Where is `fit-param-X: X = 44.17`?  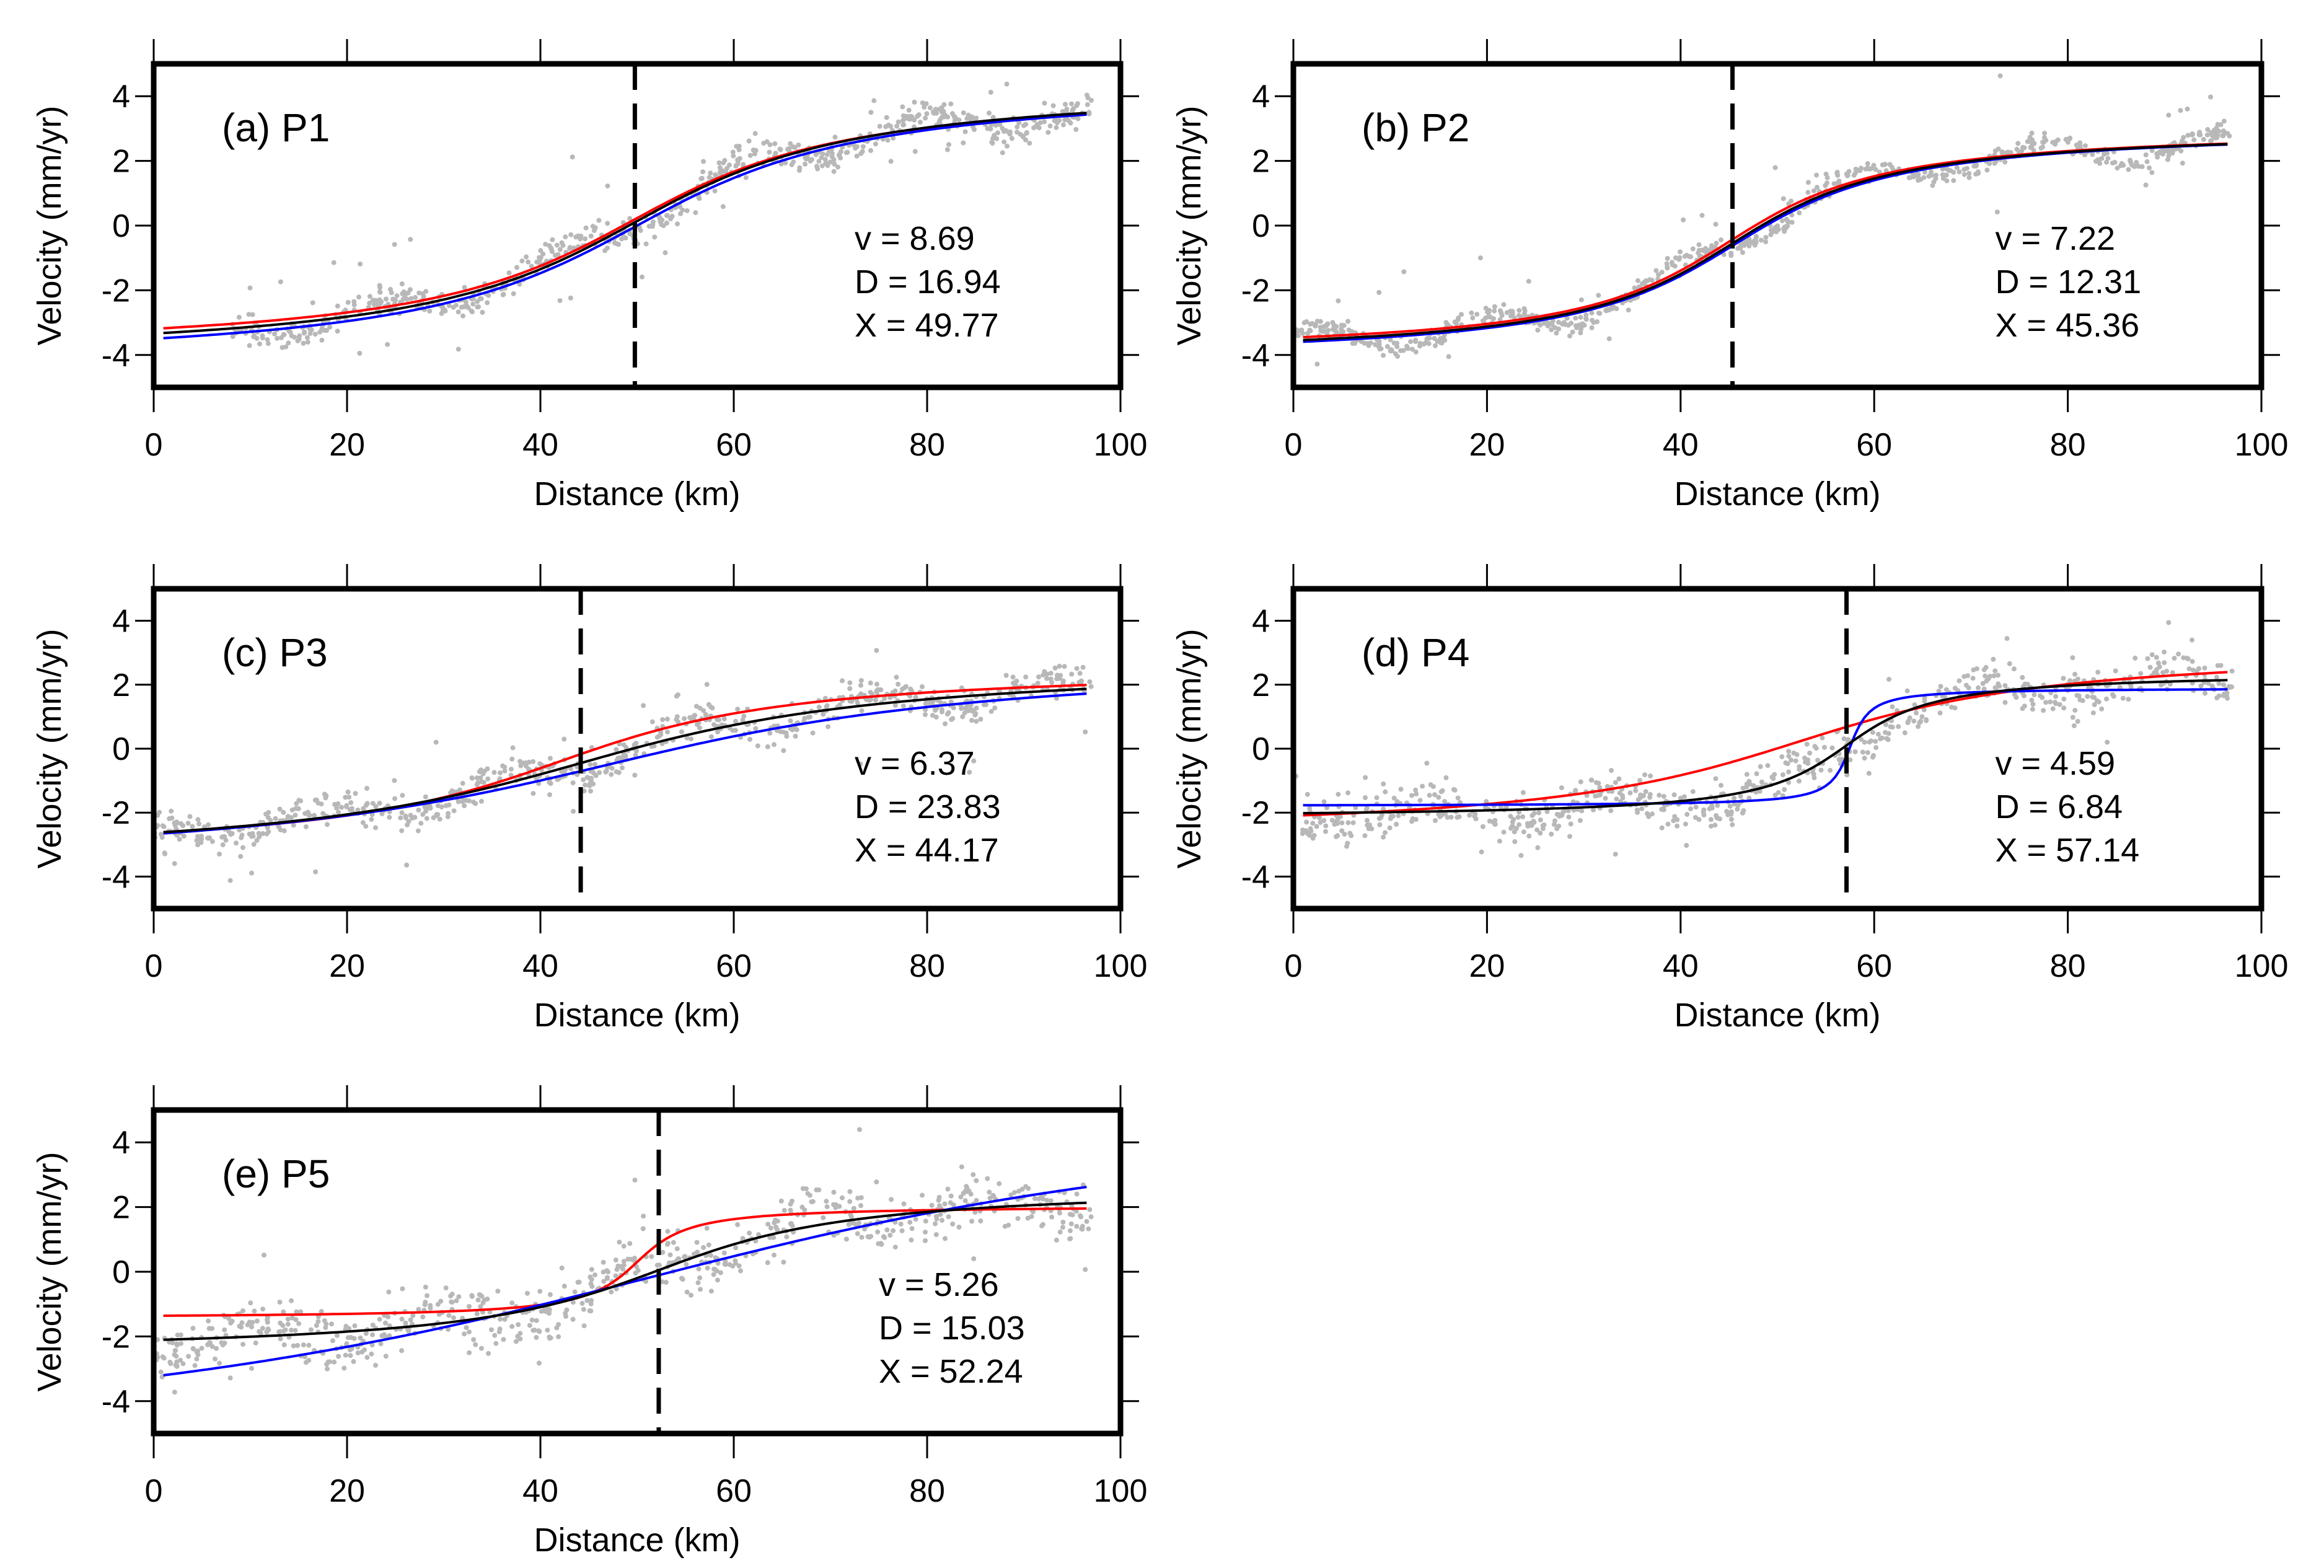
fit-param-X: X = 44.17 is located at coordinates (927, 850).